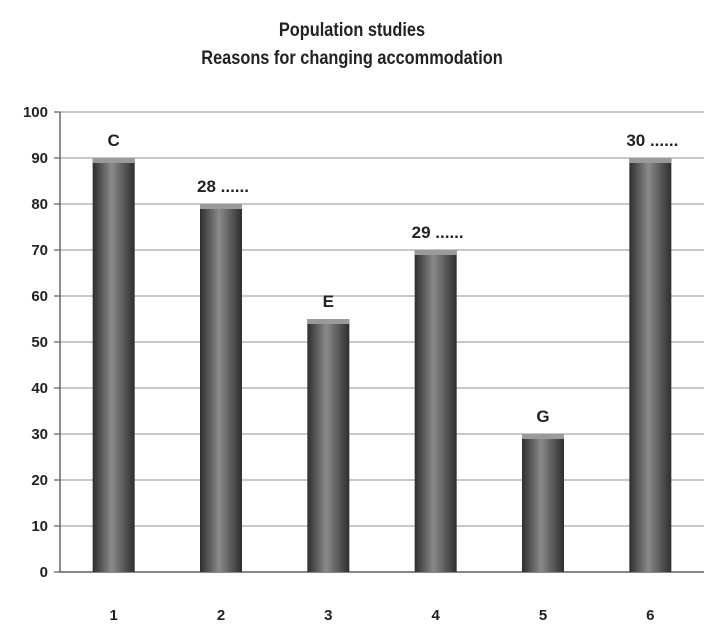 The height and width of the screenshot is (630, 704). Describe the element at coordinates (113, 615) in the screenshot. I see `x-tick-label: 1` at that location.